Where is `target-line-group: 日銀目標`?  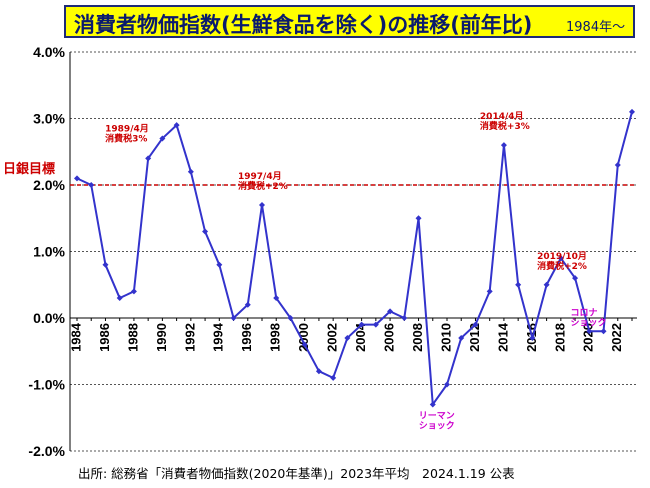
target-line-group: 日銀目標 is located at coordinates (320, 173).